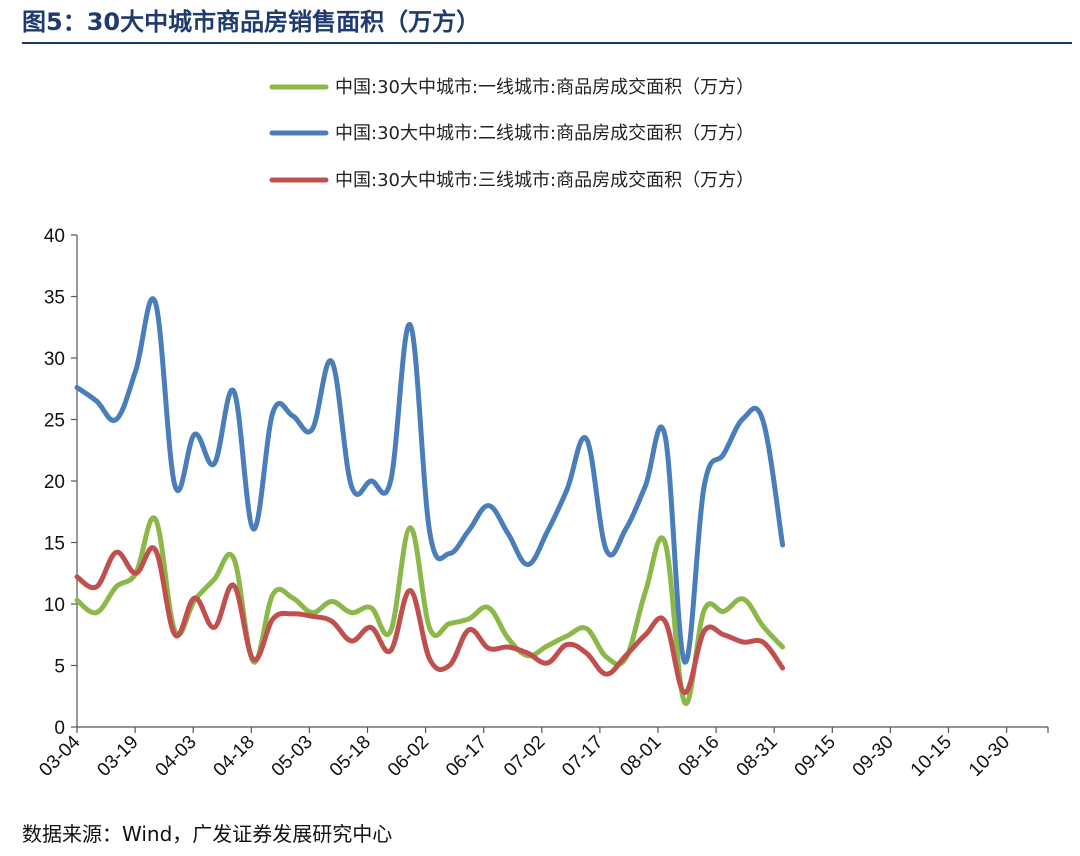  I want to click on y-tick-label: 0, so click(59, 728).